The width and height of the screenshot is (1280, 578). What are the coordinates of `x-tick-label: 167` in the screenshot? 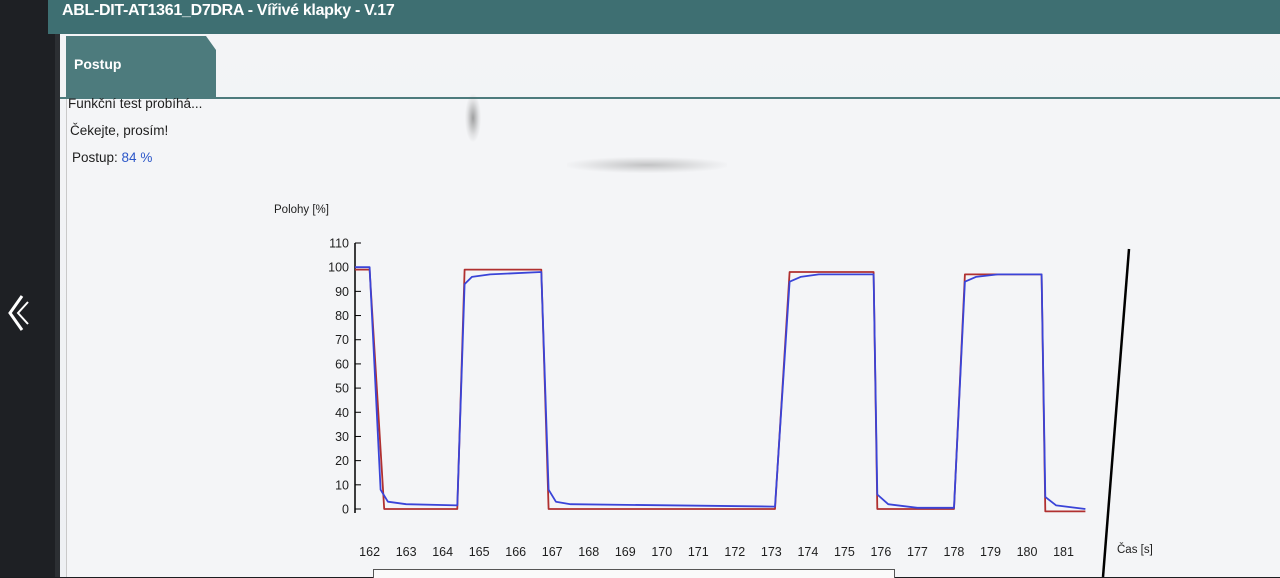 It's located at (552, 552).